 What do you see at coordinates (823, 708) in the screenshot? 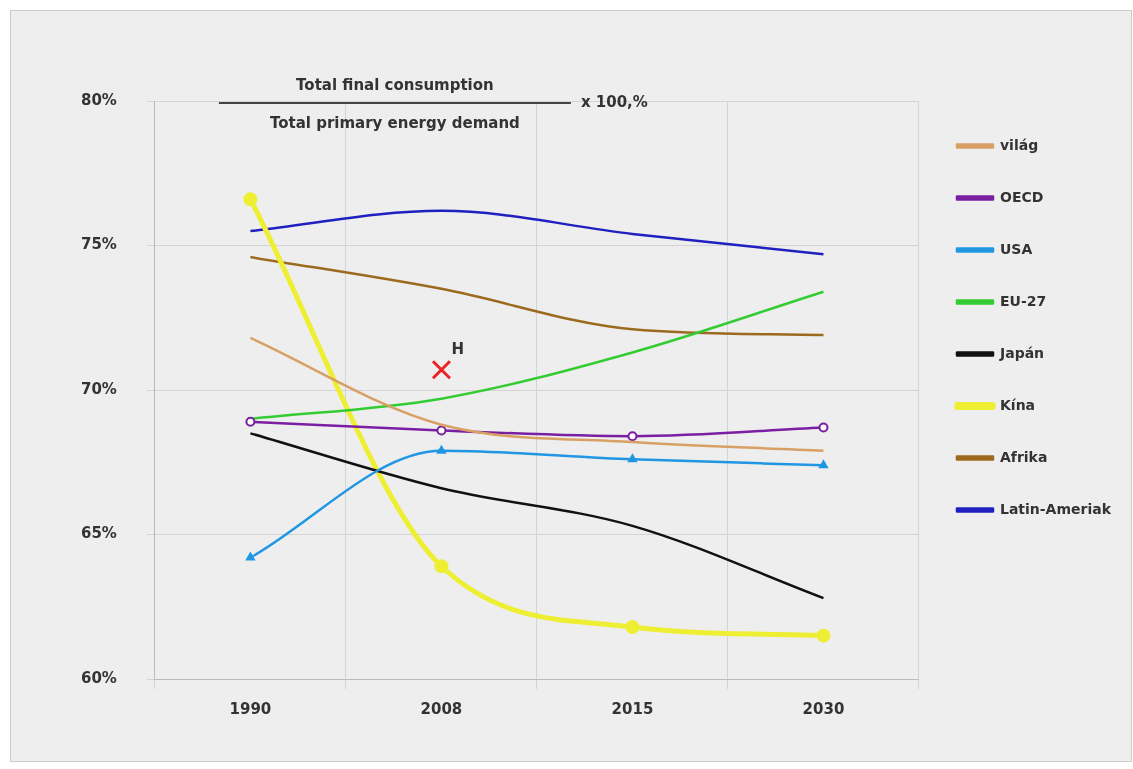
I see `x-tick-label: 2030` at bounding box center [823, 708].